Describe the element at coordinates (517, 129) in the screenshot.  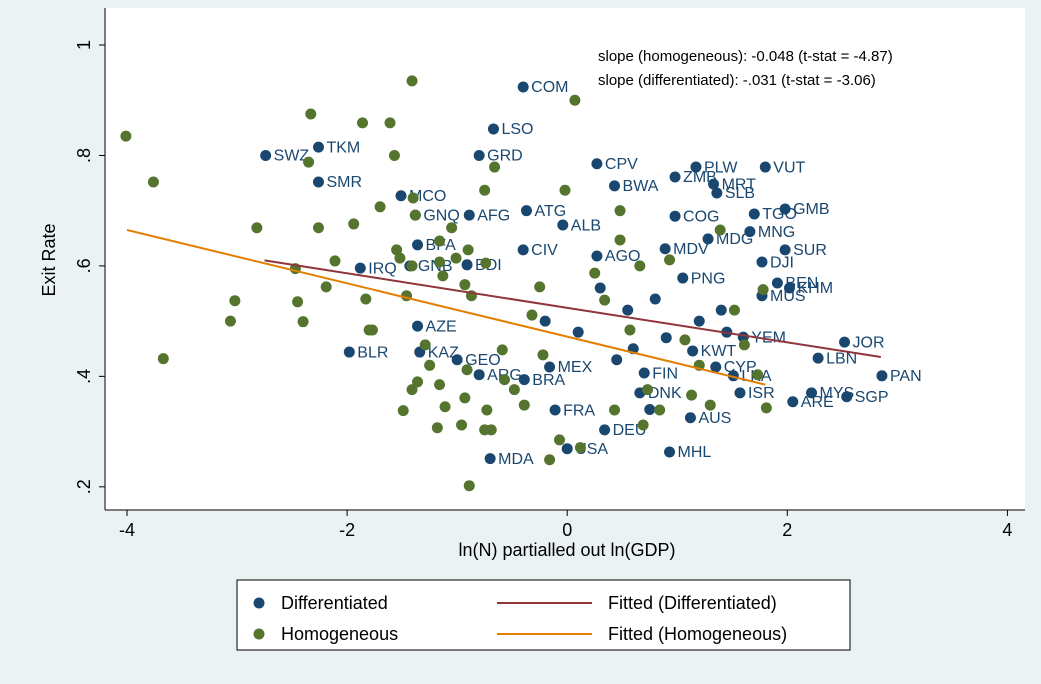
I see `point-label: LSO` at that location.